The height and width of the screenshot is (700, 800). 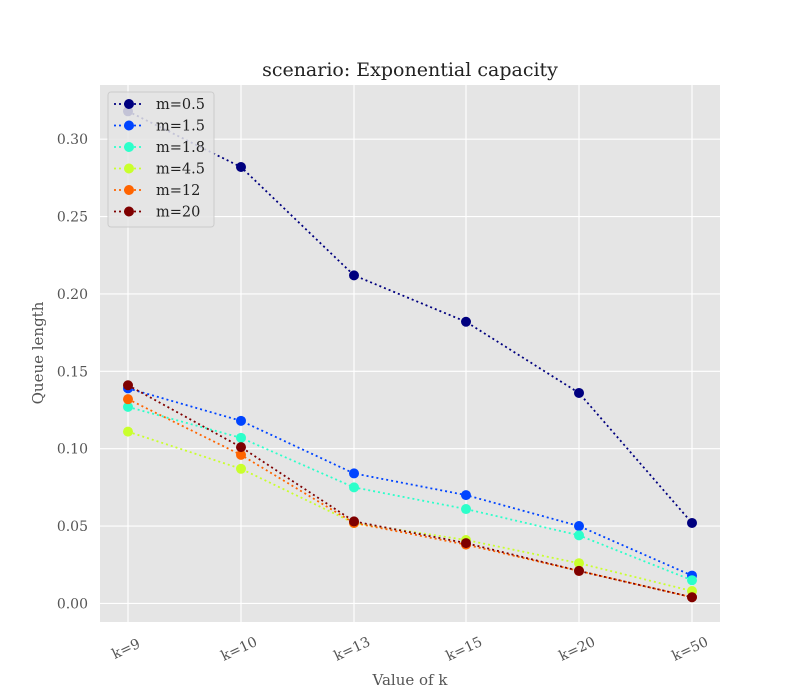 I want to click on legend: m=0.5 m=1.5 m=1.8 m=4.5 m=12 m=20, so click(x=161, y=159).